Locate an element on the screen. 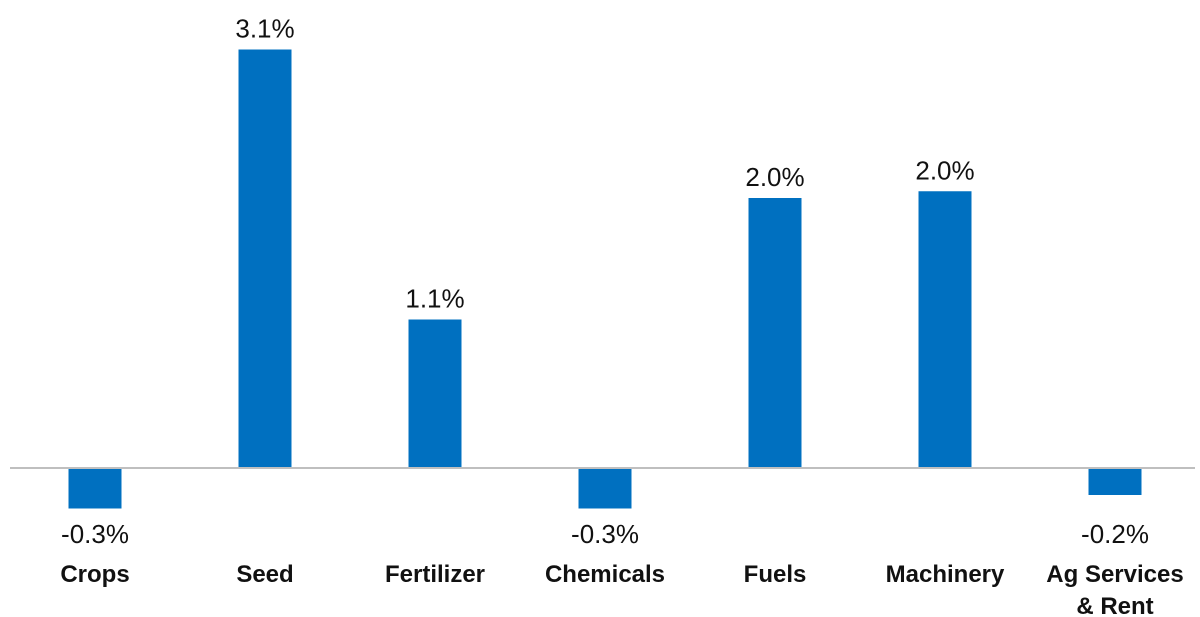 This screenshot has height=617, width=1200. category-label-line: Machinery is located at coordinates (945, 574).